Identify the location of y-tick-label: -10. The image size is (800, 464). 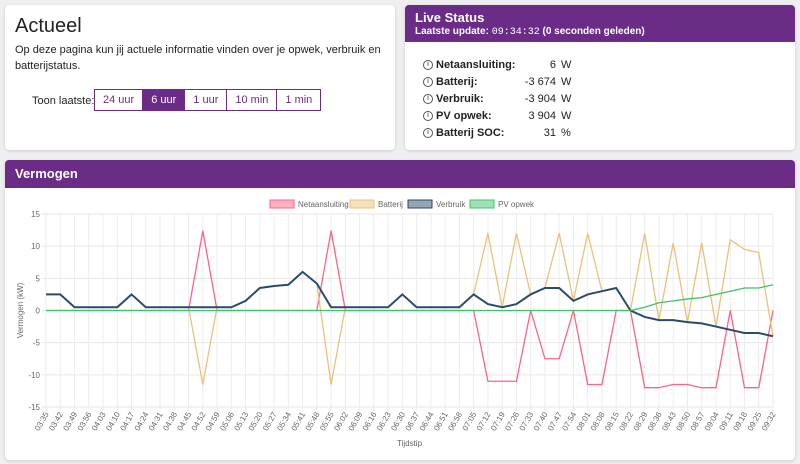
(34, 375).